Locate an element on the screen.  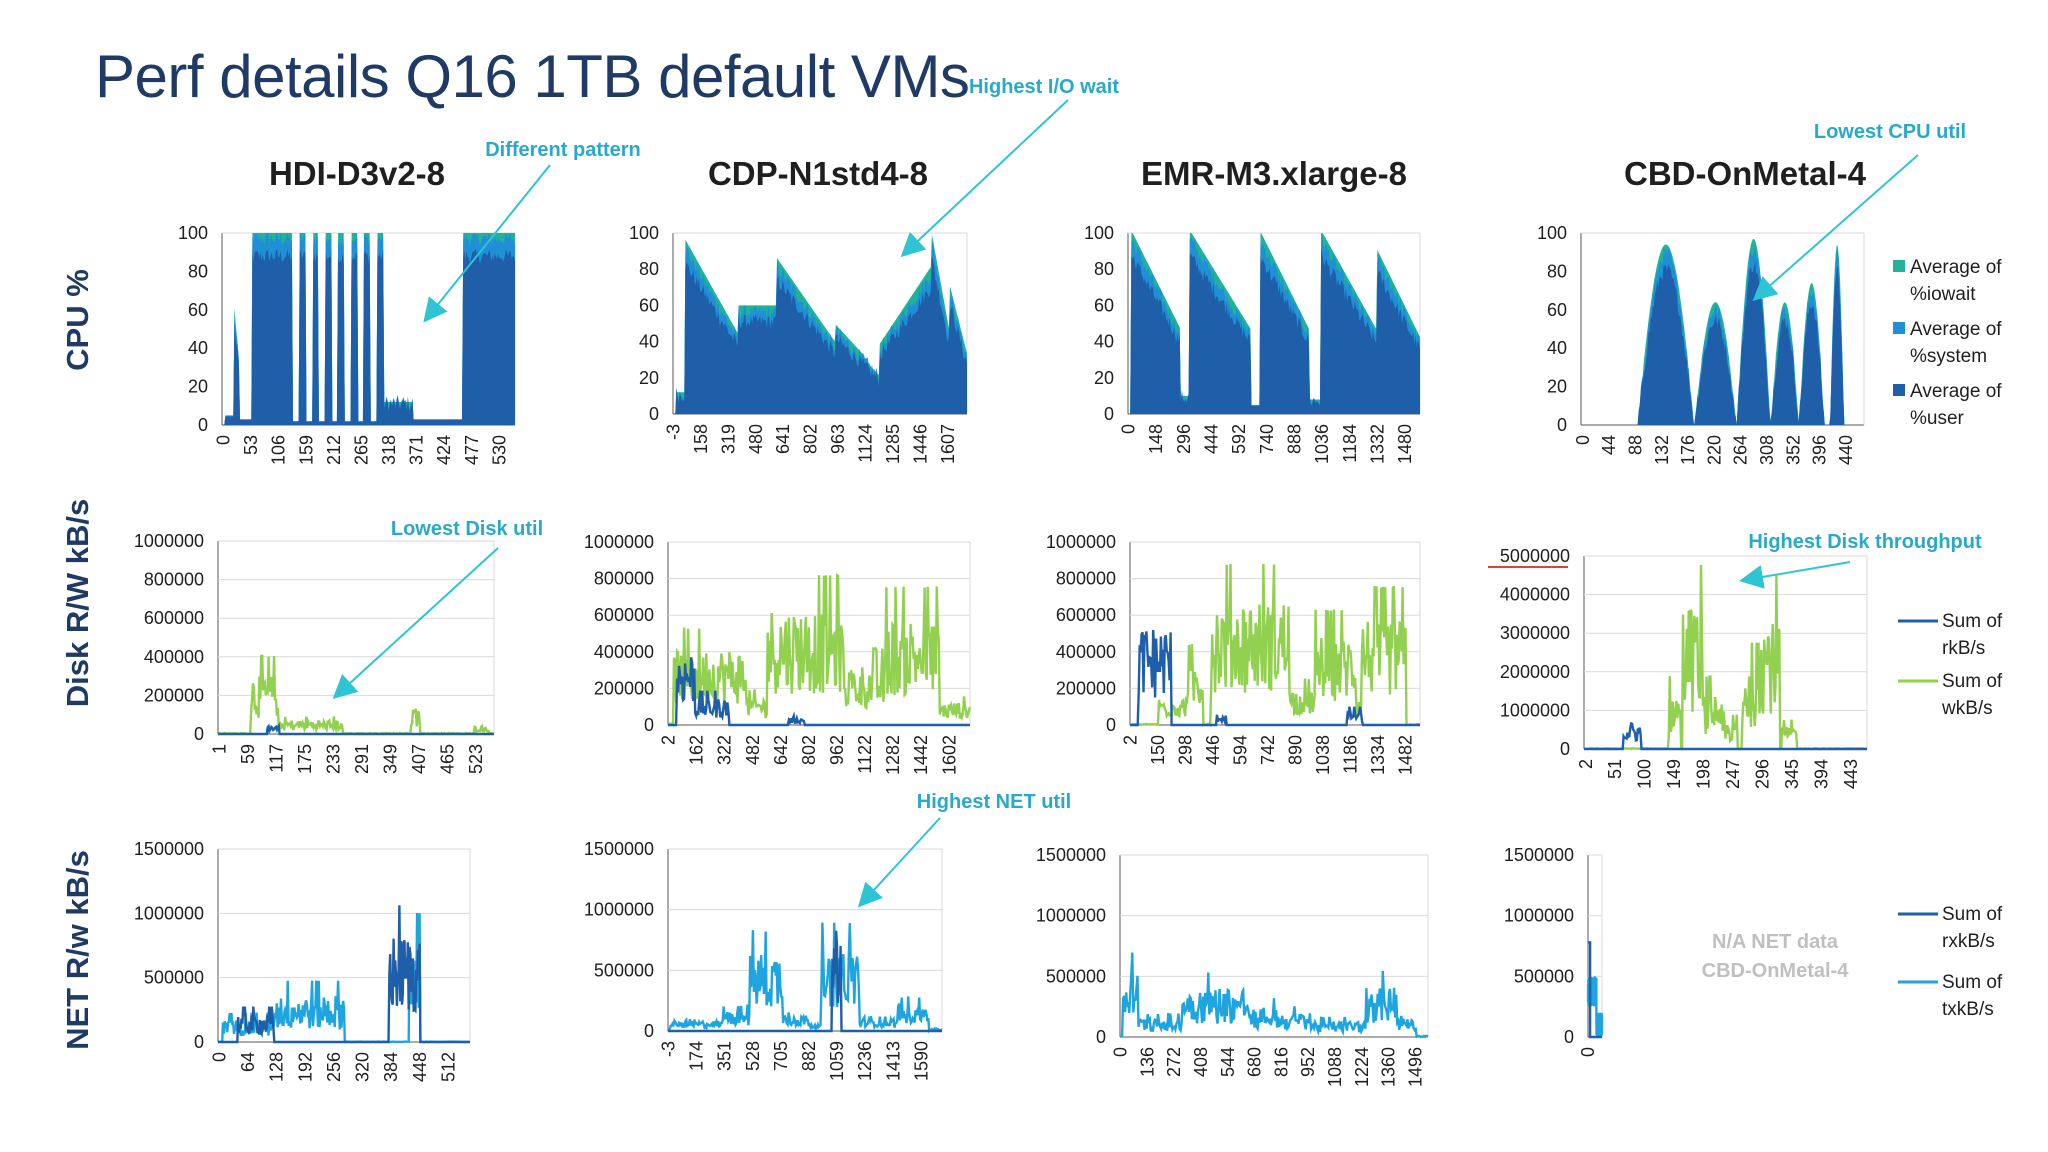
x-tick-label: 1282 is located at coordinates (893, 755).